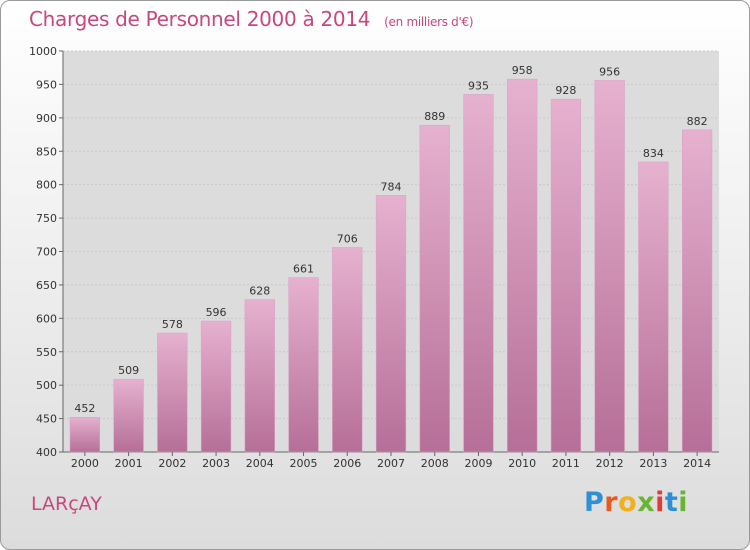 Image resolution: width=750 pixels, height=550 pixels. What do you see at coordinates (697, 121) in the screenshot?
I see `bar-value-label: 882` at bounding box center [697, 121].